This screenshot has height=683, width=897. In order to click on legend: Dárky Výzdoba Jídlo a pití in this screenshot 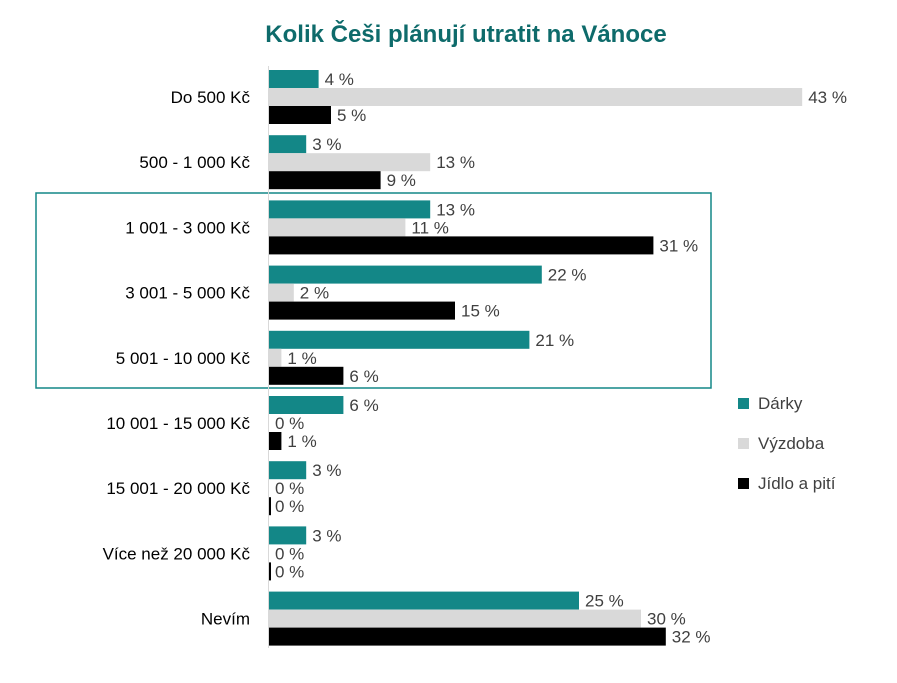, I will do `click(787, 443)`.